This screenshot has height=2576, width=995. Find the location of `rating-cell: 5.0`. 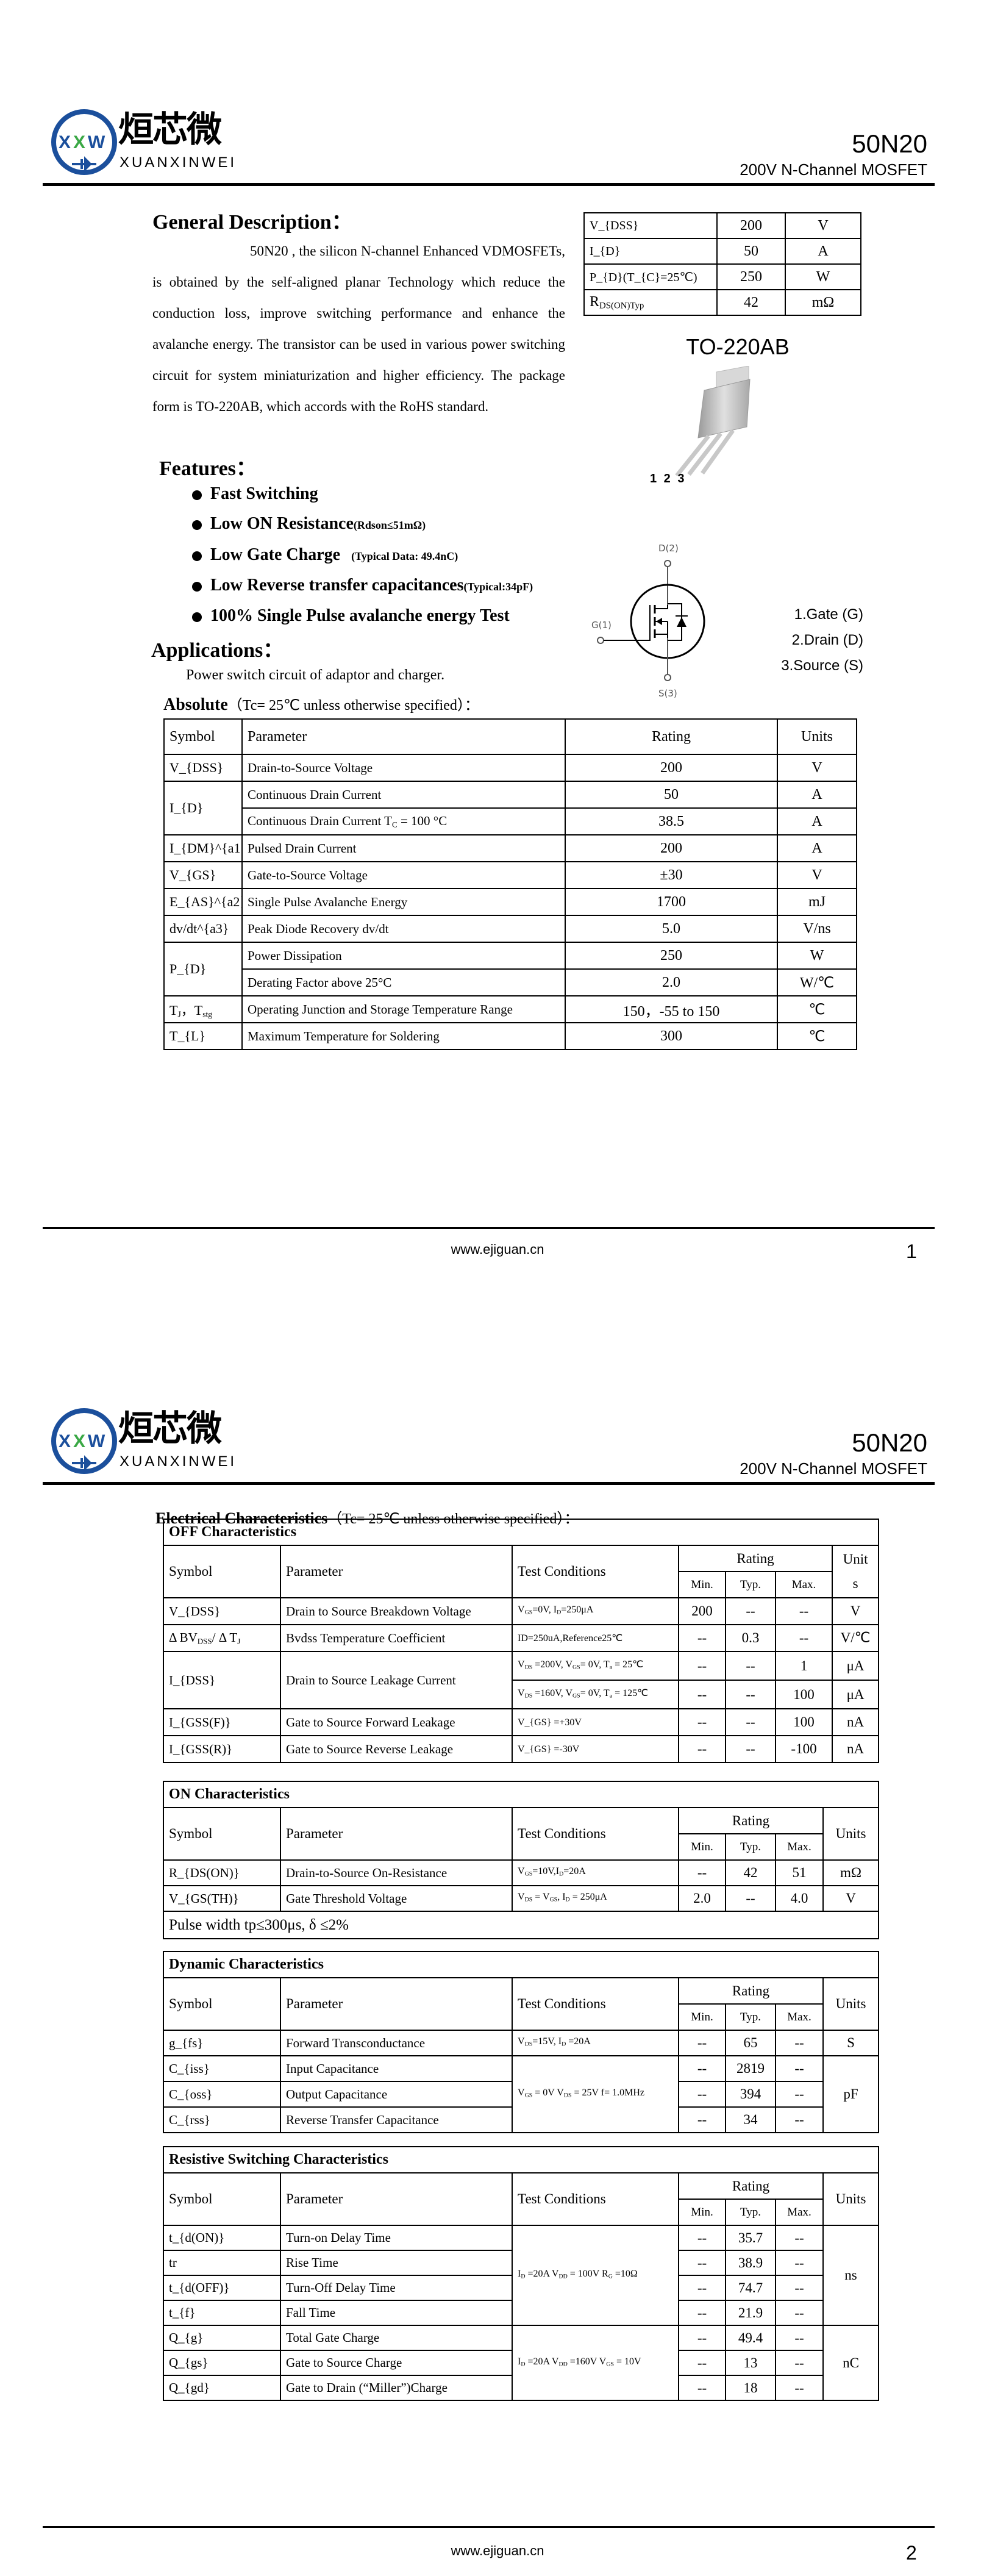

rating-cell: 5.0 is located at coordinates (672, 929).